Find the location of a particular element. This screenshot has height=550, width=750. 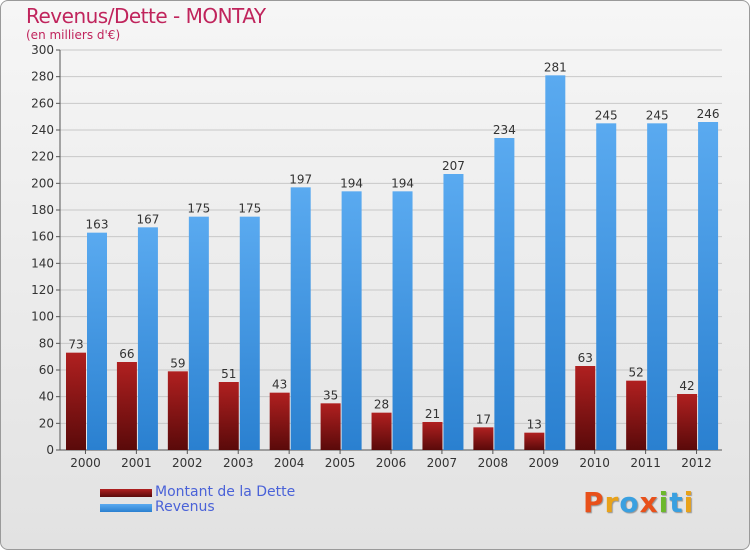

logo-letter: x is located at coordinates (649, 502).